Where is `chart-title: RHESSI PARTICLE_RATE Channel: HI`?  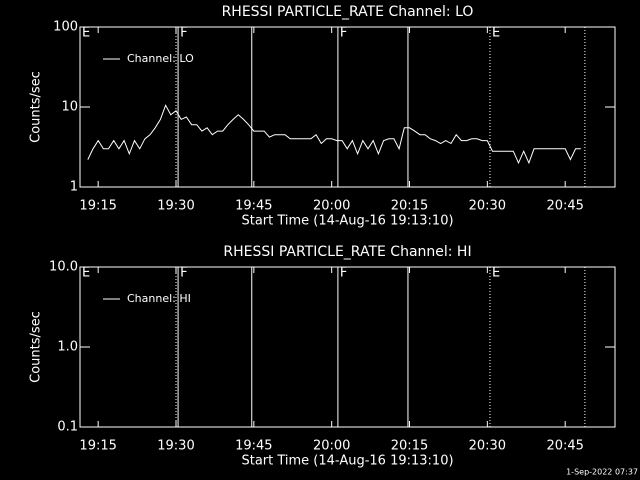
chart-title: RHESSI PARTICLE_RATE Channel: HI is located at coordinates (347, 252).